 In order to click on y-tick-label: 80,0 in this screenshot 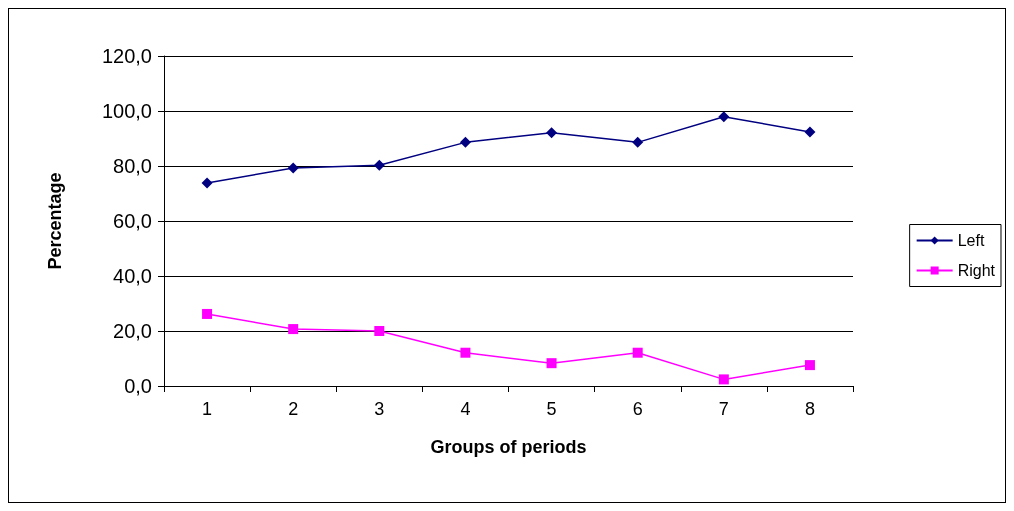, I will do `click(132, 166)`.